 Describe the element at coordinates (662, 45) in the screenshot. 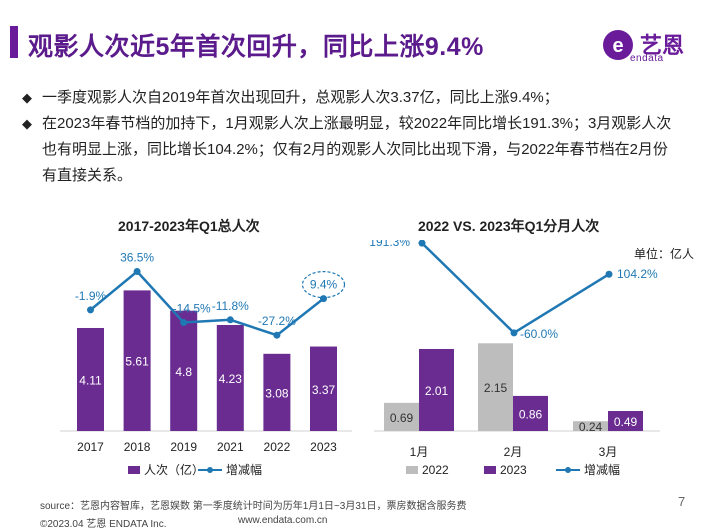

I see `logo-text: 艺恩` at that location.